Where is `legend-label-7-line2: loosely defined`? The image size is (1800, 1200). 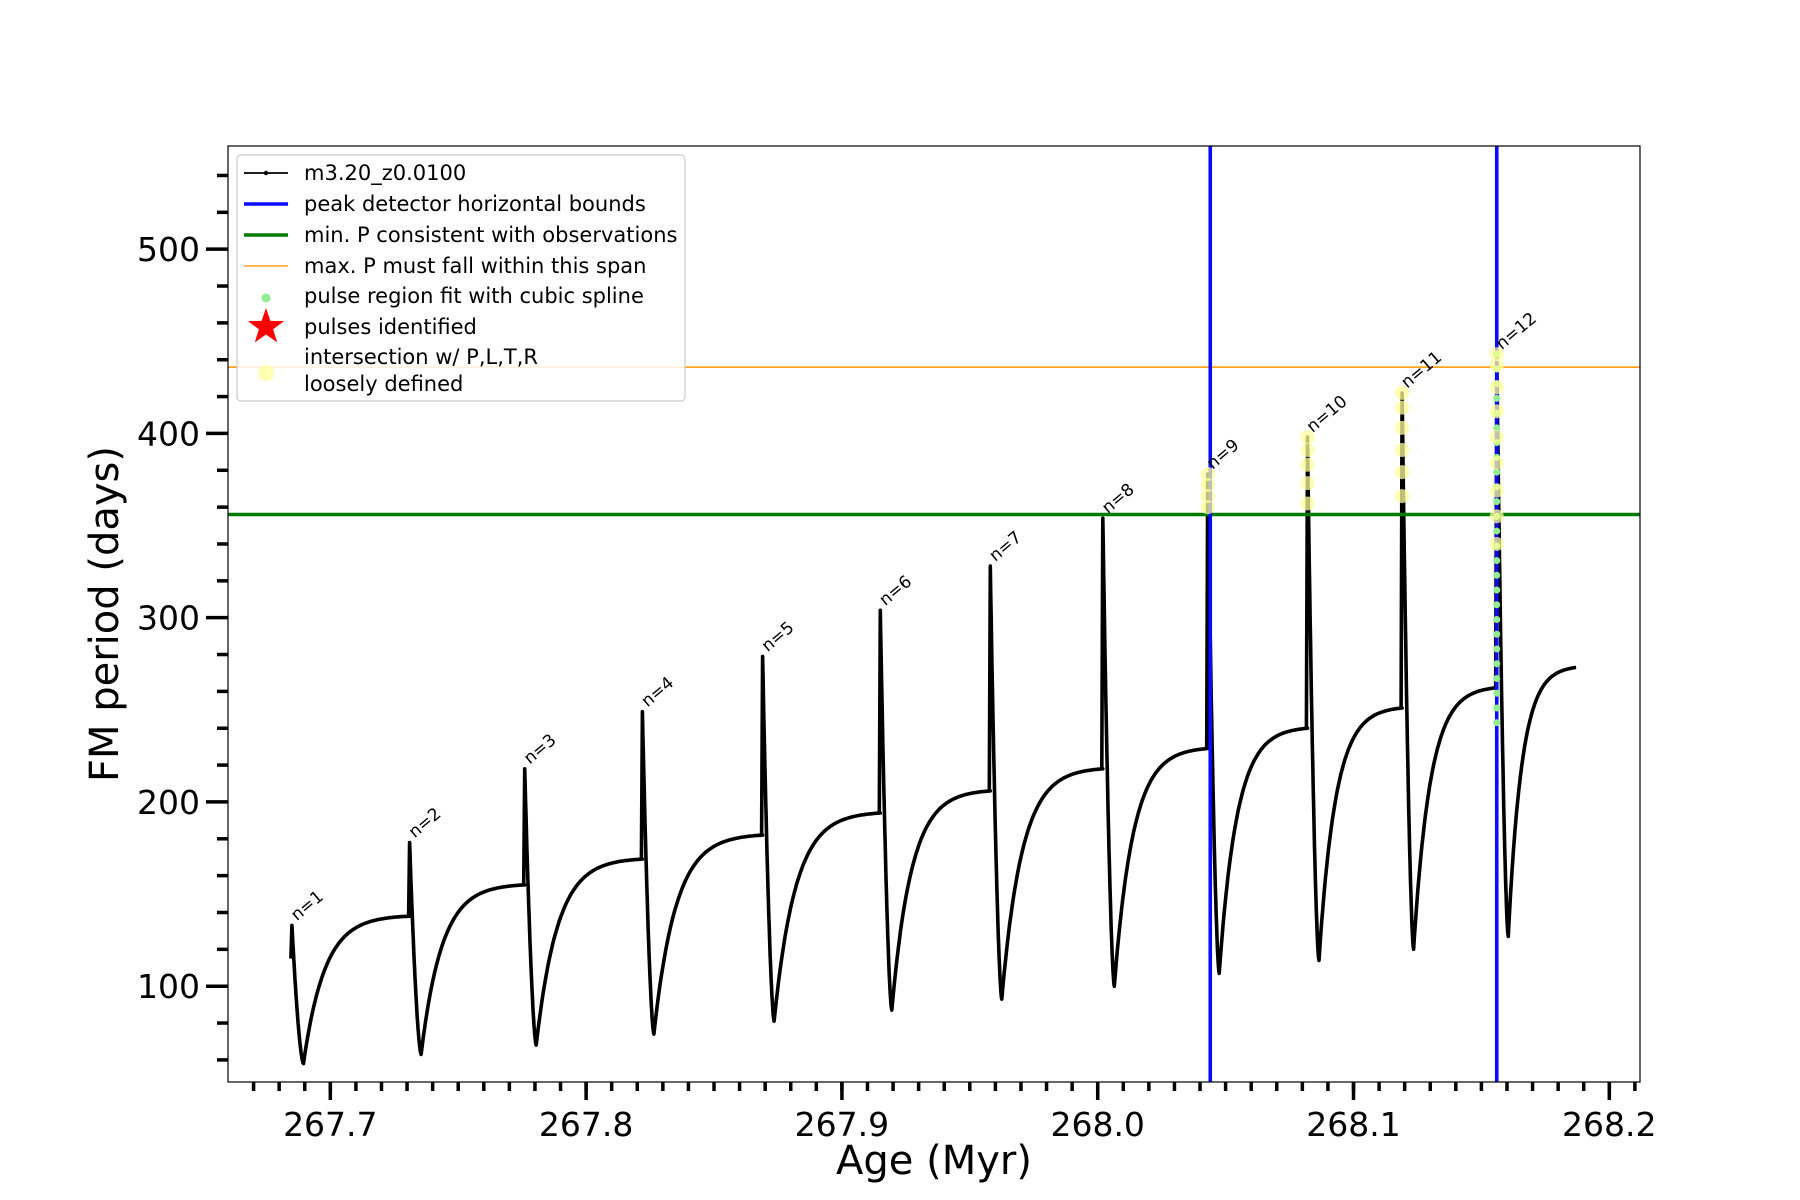
legend-label-7-line2: loosely defined is located at coordinates (383, 384).